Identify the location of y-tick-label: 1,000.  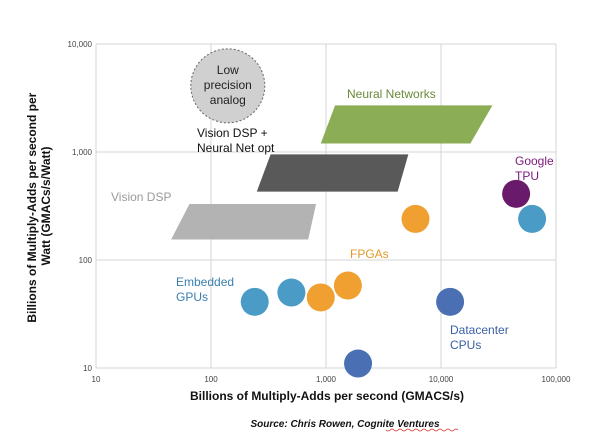
(82, 152).